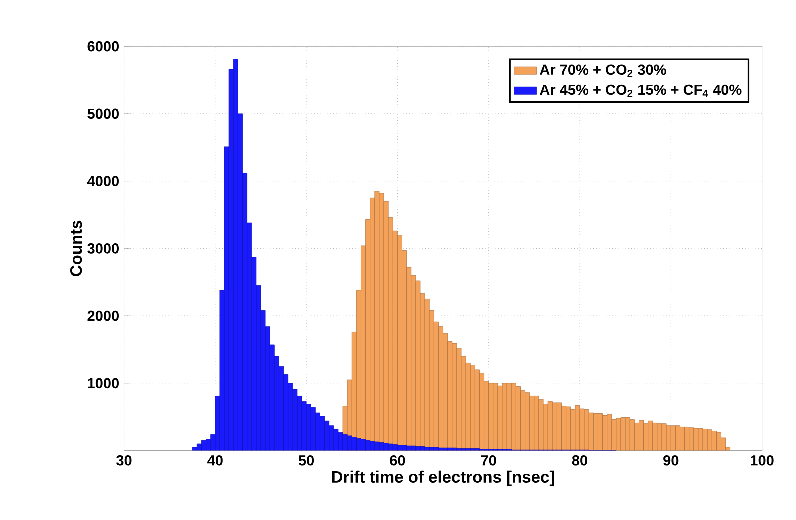  Describe the element at coordinates (124, 460) in the screenshot. I see `x-tick-label: 30` at that location.